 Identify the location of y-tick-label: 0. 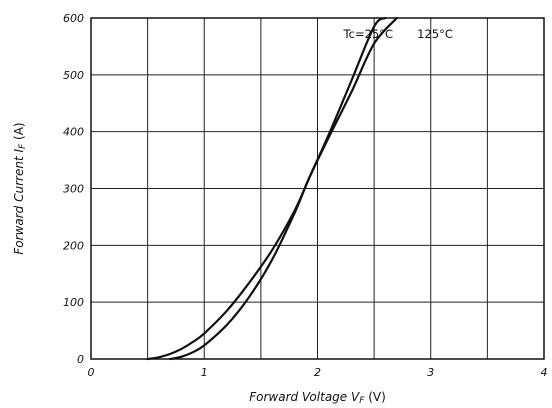
(80, 359).